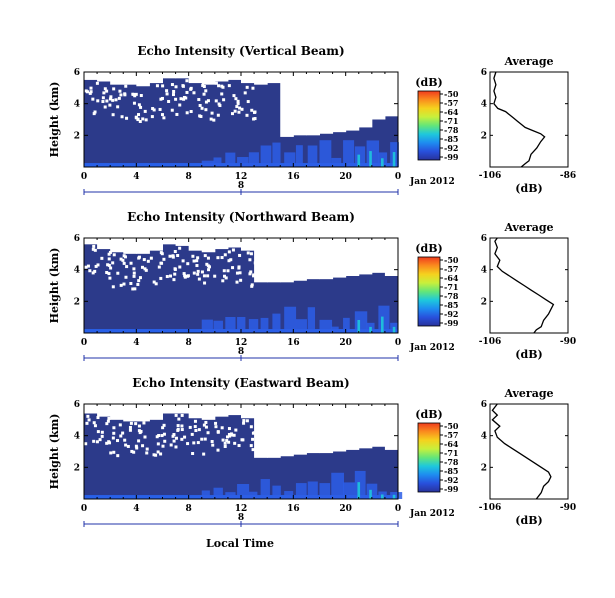 This screenshot has width=615, height=598. I want to click on colorbar-units: (dB), so click(428, 414).